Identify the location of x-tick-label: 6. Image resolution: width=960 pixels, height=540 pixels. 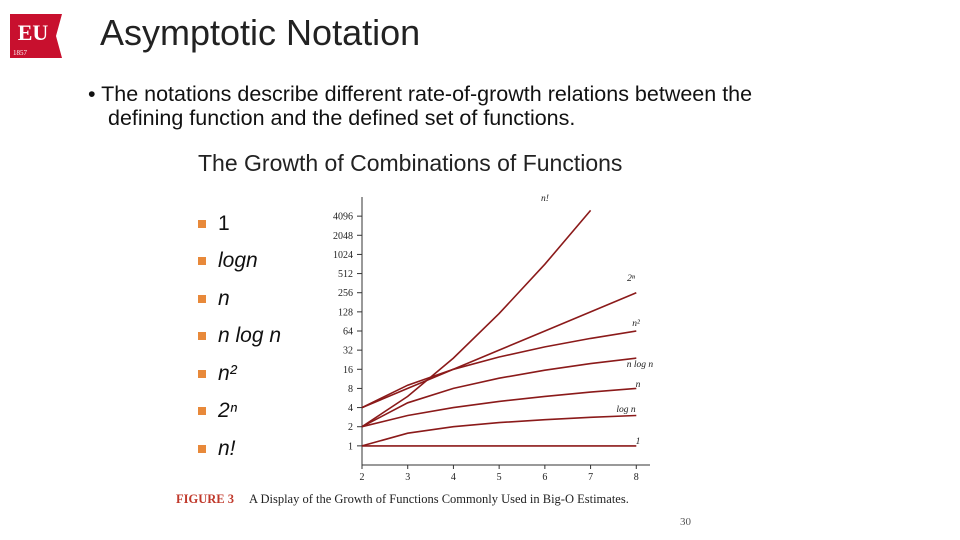
(544, 477).